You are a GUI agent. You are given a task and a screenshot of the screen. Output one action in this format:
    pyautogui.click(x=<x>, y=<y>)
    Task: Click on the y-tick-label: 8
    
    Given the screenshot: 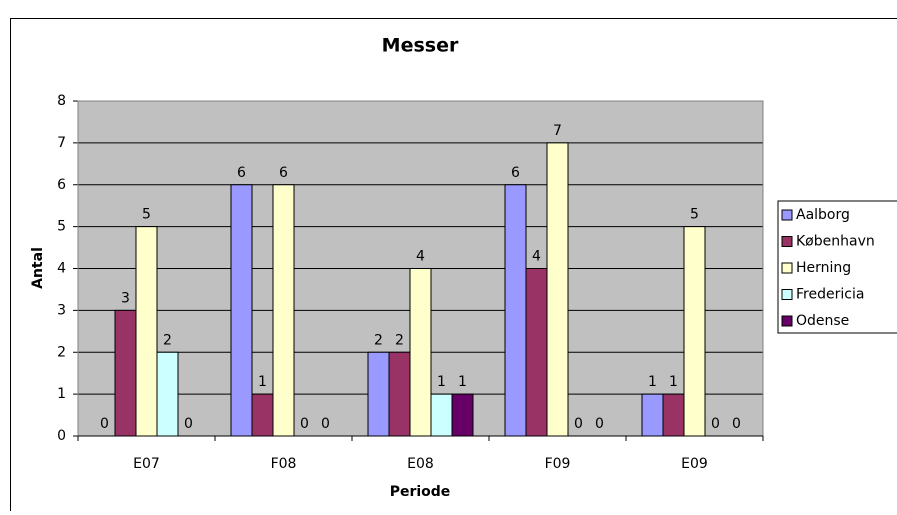 What is the action you would take?
    pyautogui.click(x=61, y=101)
    